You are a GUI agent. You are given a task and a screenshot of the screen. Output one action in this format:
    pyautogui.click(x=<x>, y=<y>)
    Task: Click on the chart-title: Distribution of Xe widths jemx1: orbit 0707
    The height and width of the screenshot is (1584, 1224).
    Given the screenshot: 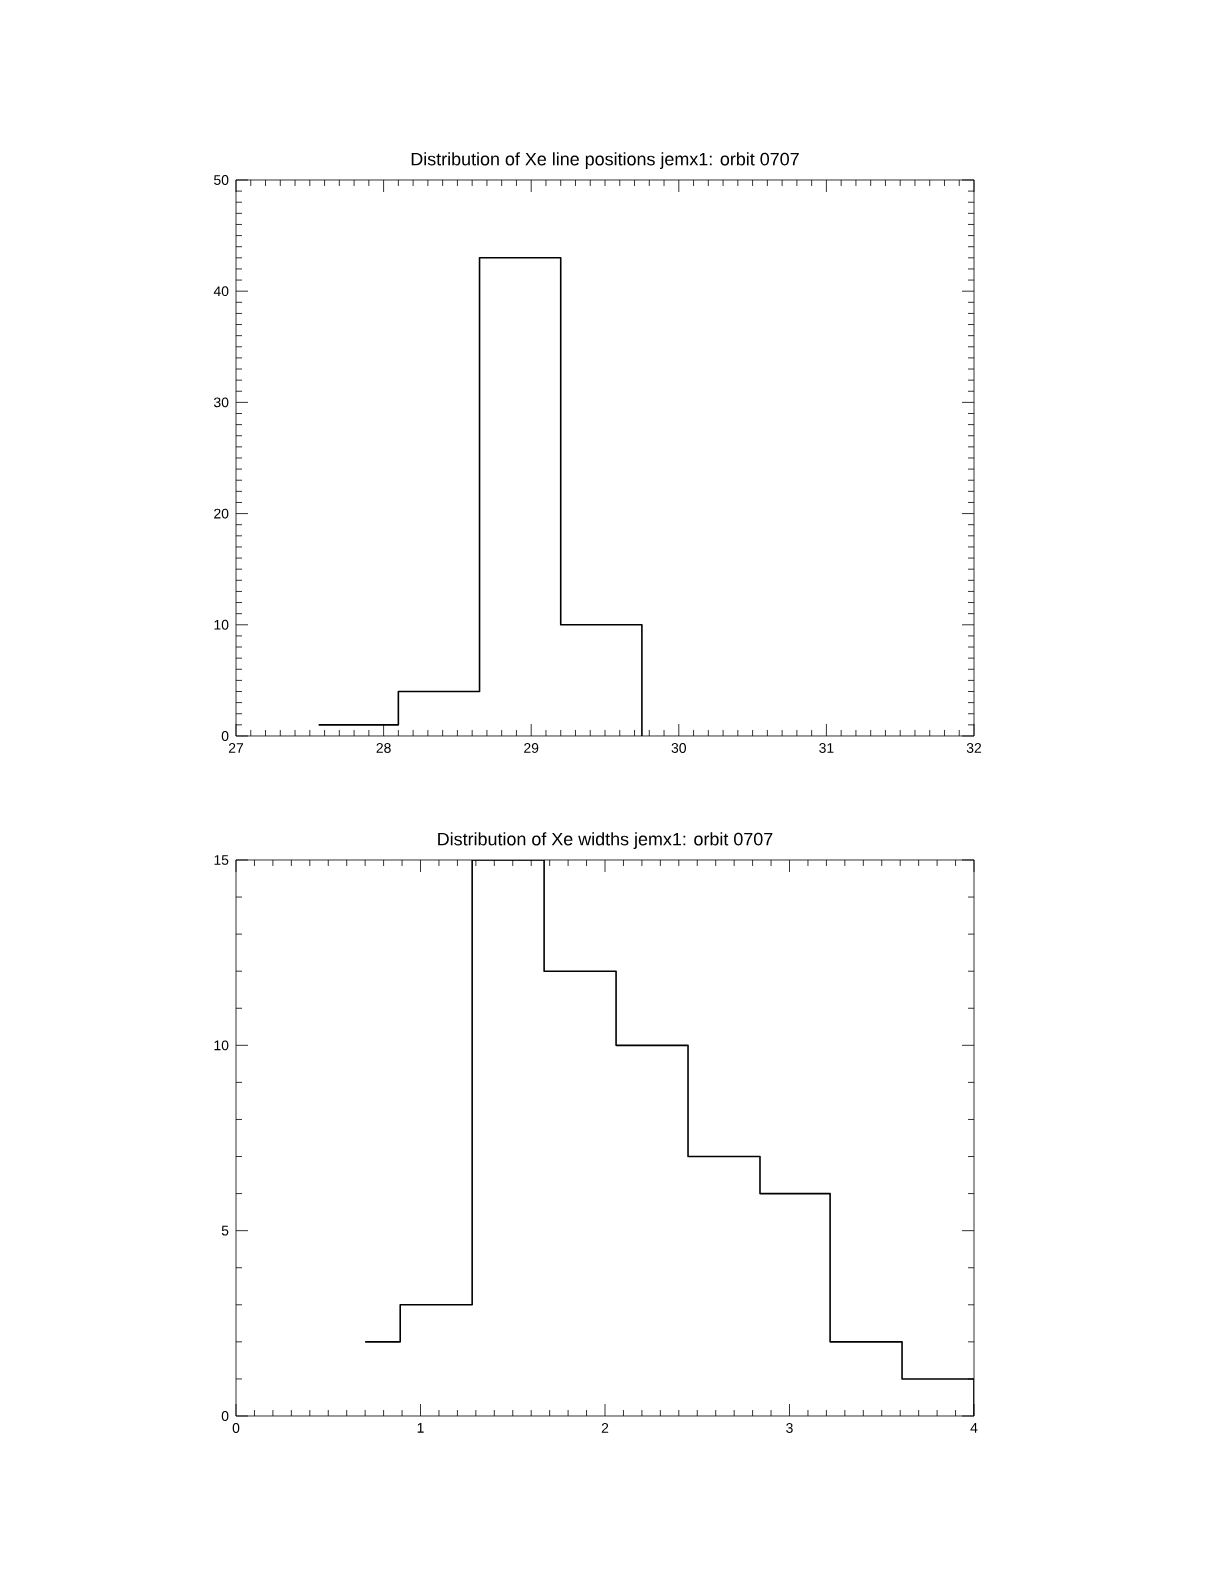 What is the action you would take?
    pyautogui.click(x=605, y=840)
    